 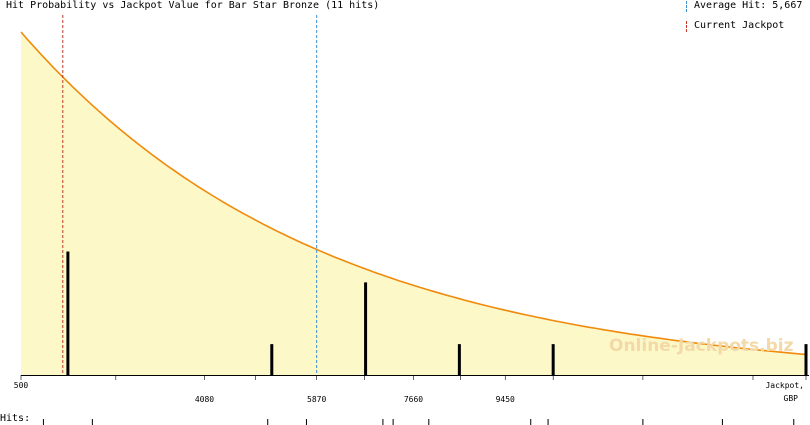 I want to click on x-tick-label-4: 7660, so click(x=413, y=399).